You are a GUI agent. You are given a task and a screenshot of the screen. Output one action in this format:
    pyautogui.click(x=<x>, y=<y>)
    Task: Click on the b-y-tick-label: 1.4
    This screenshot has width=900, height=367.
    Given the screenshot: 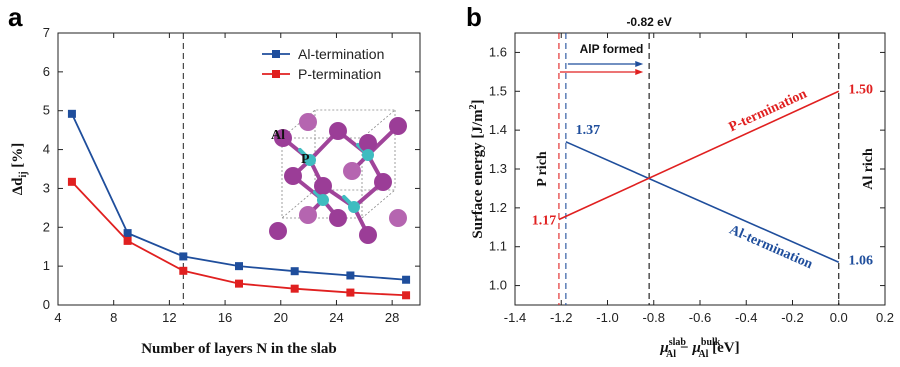 What is the action you would take?
    pyautogui.click(x=498, y=129)
    